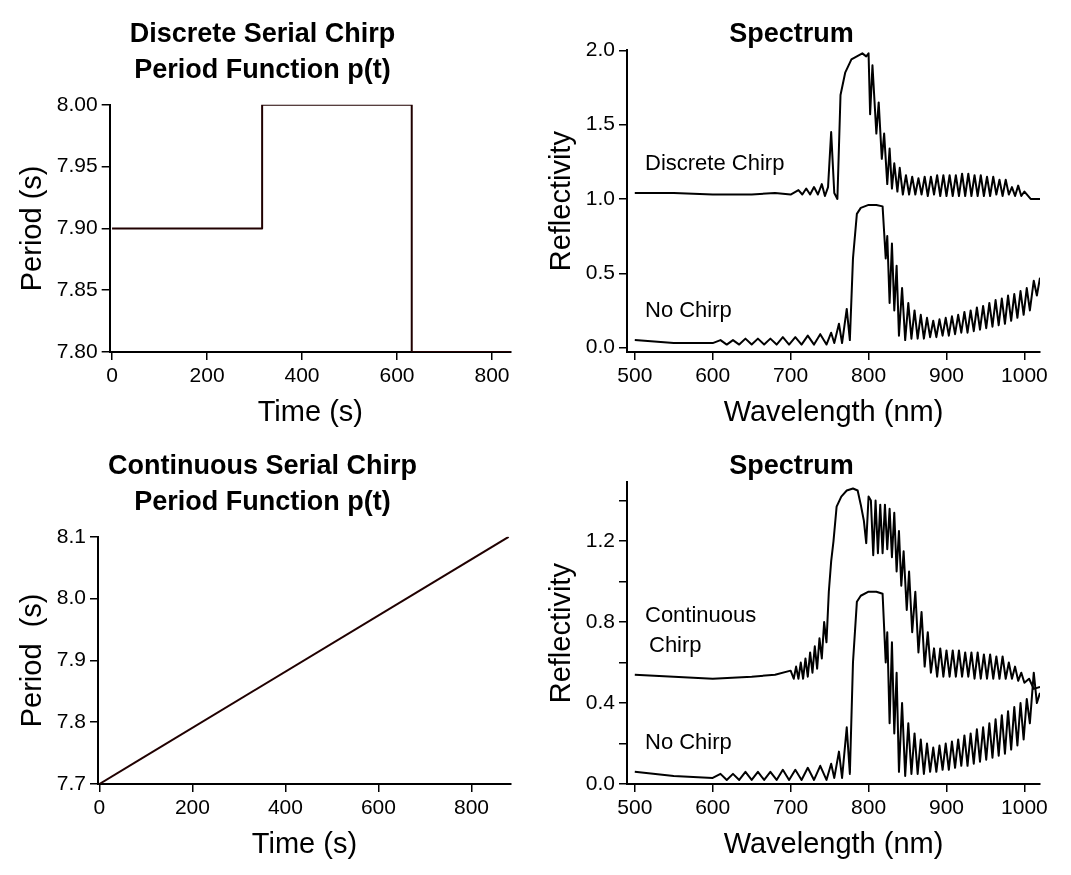 The width and height of the screenshot is (1071, 875). What do you see at coordinates (600, 49) in the screenshot?
I see `y-tick-label: 2.0` at bounding box center [600, 49].